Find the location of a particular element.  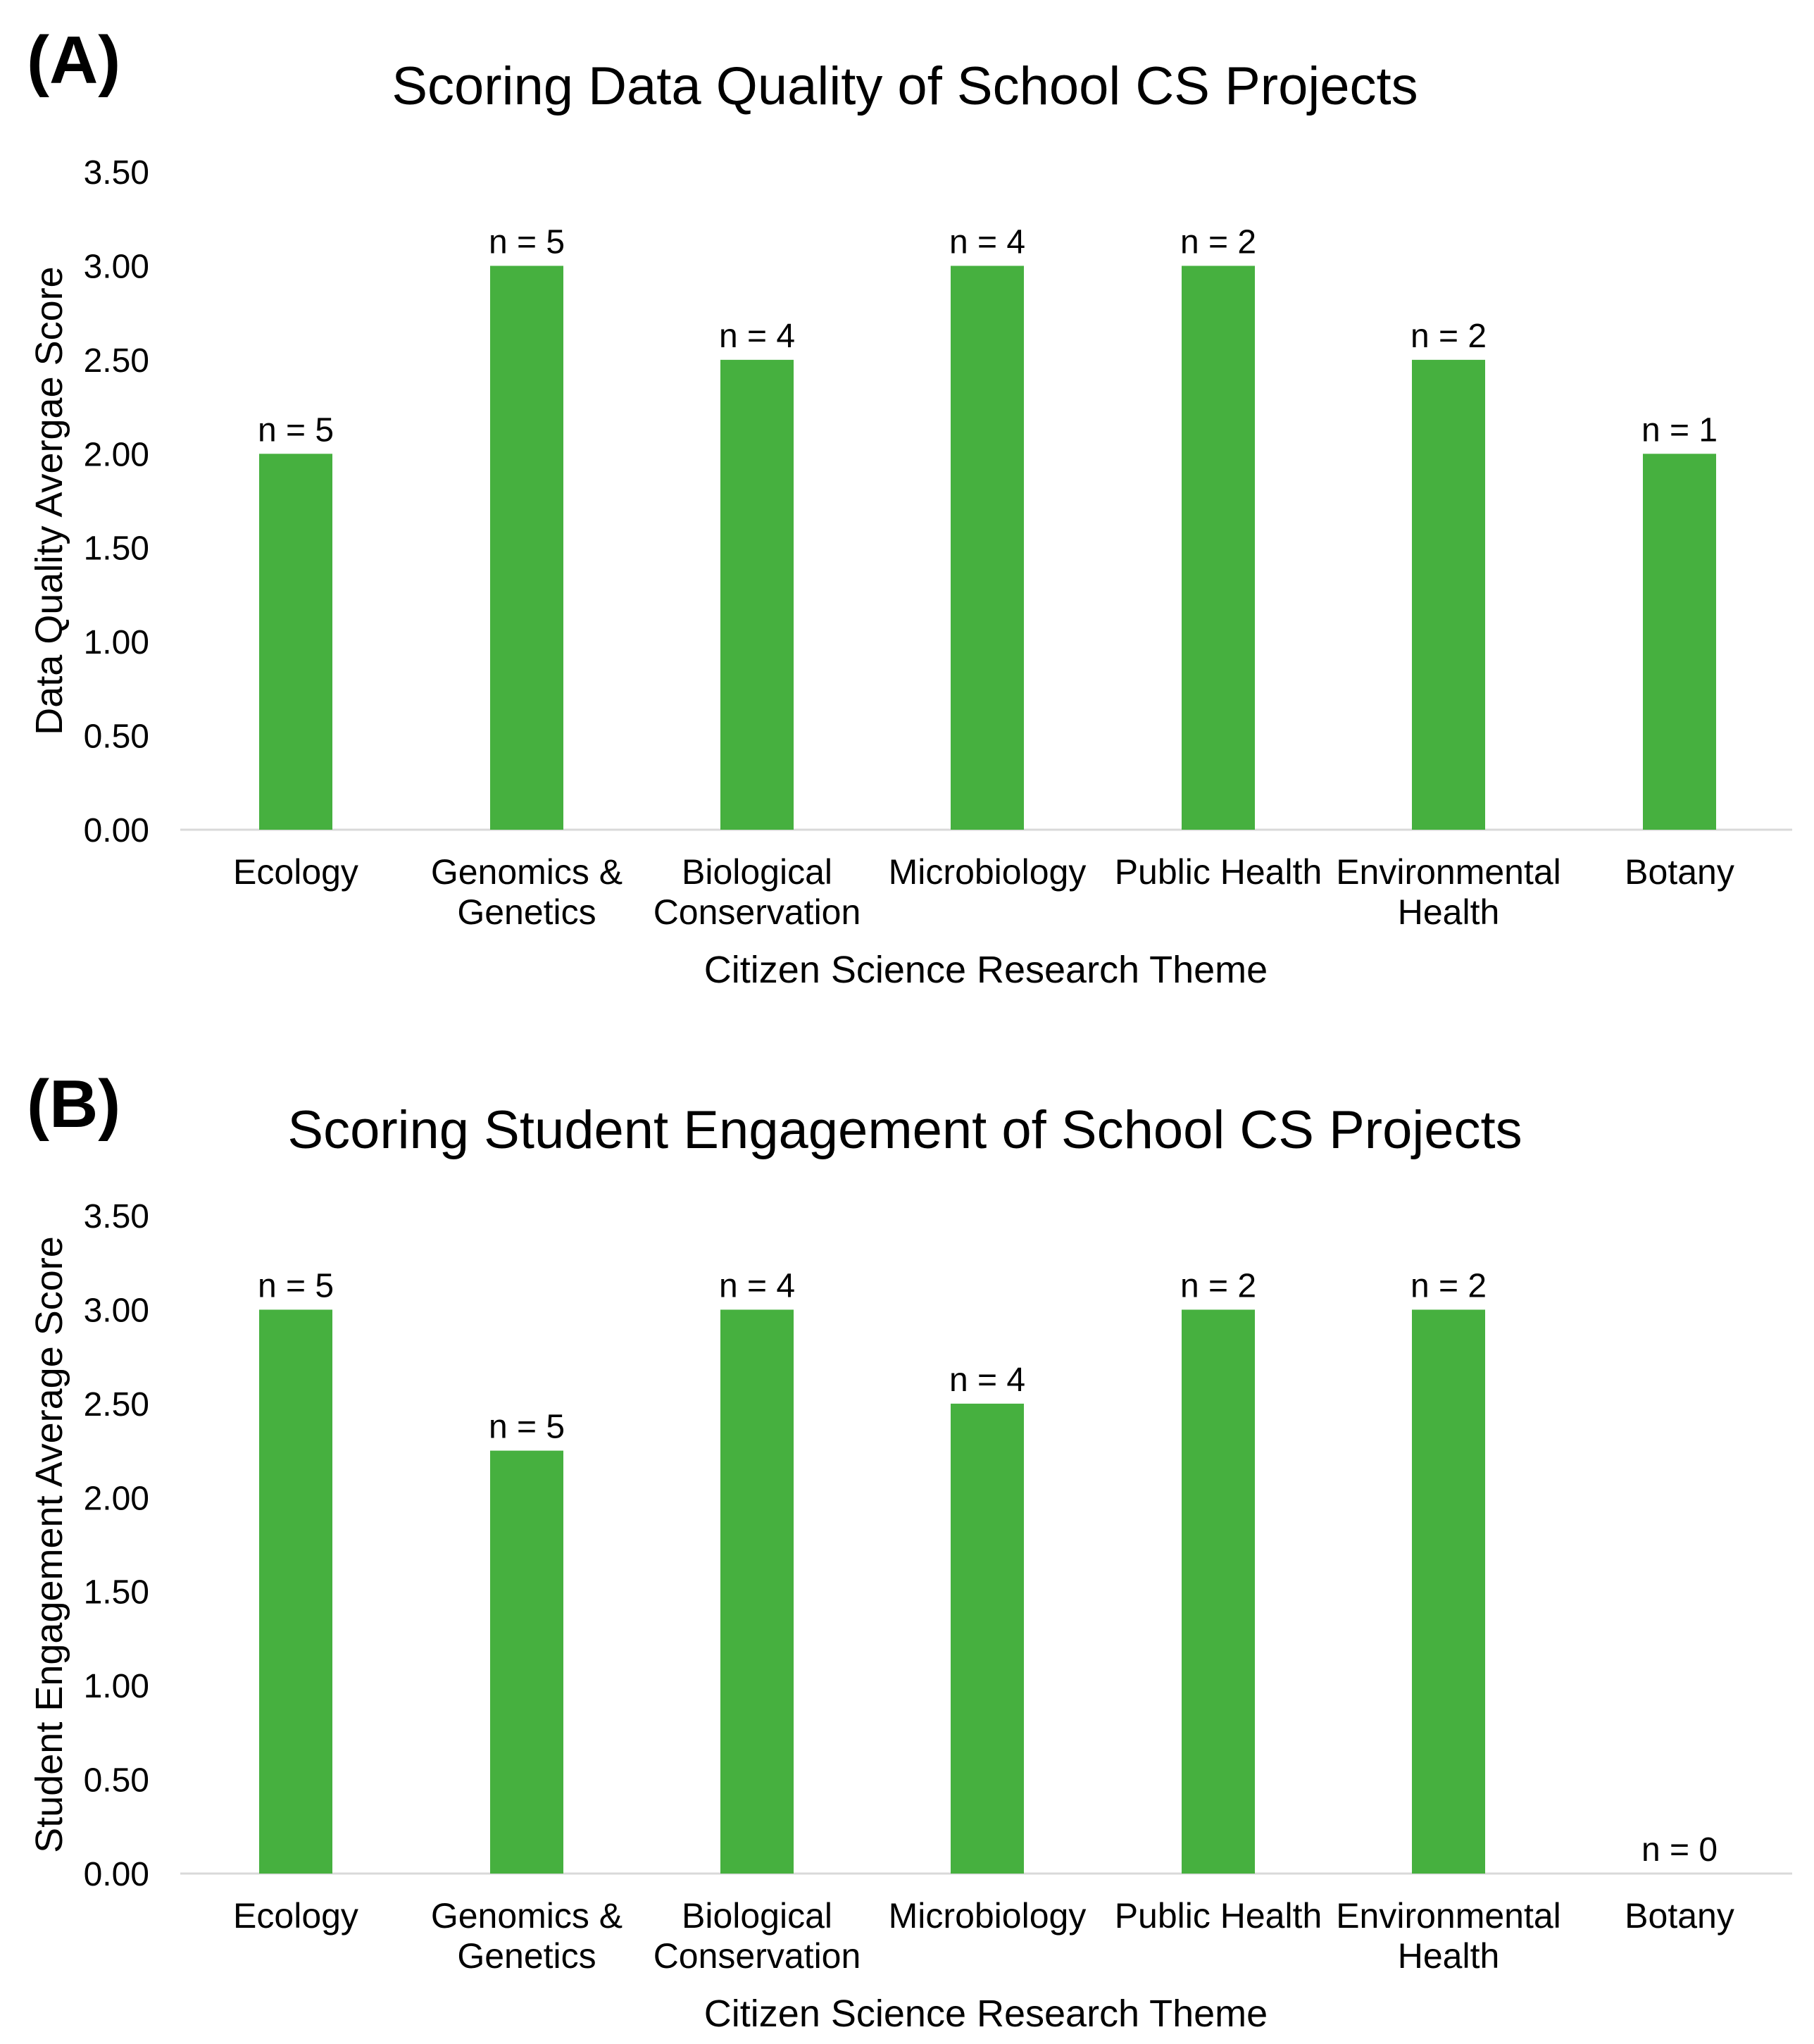

chart-a-category-label: Genomics & is located at coordinates (527, 872).